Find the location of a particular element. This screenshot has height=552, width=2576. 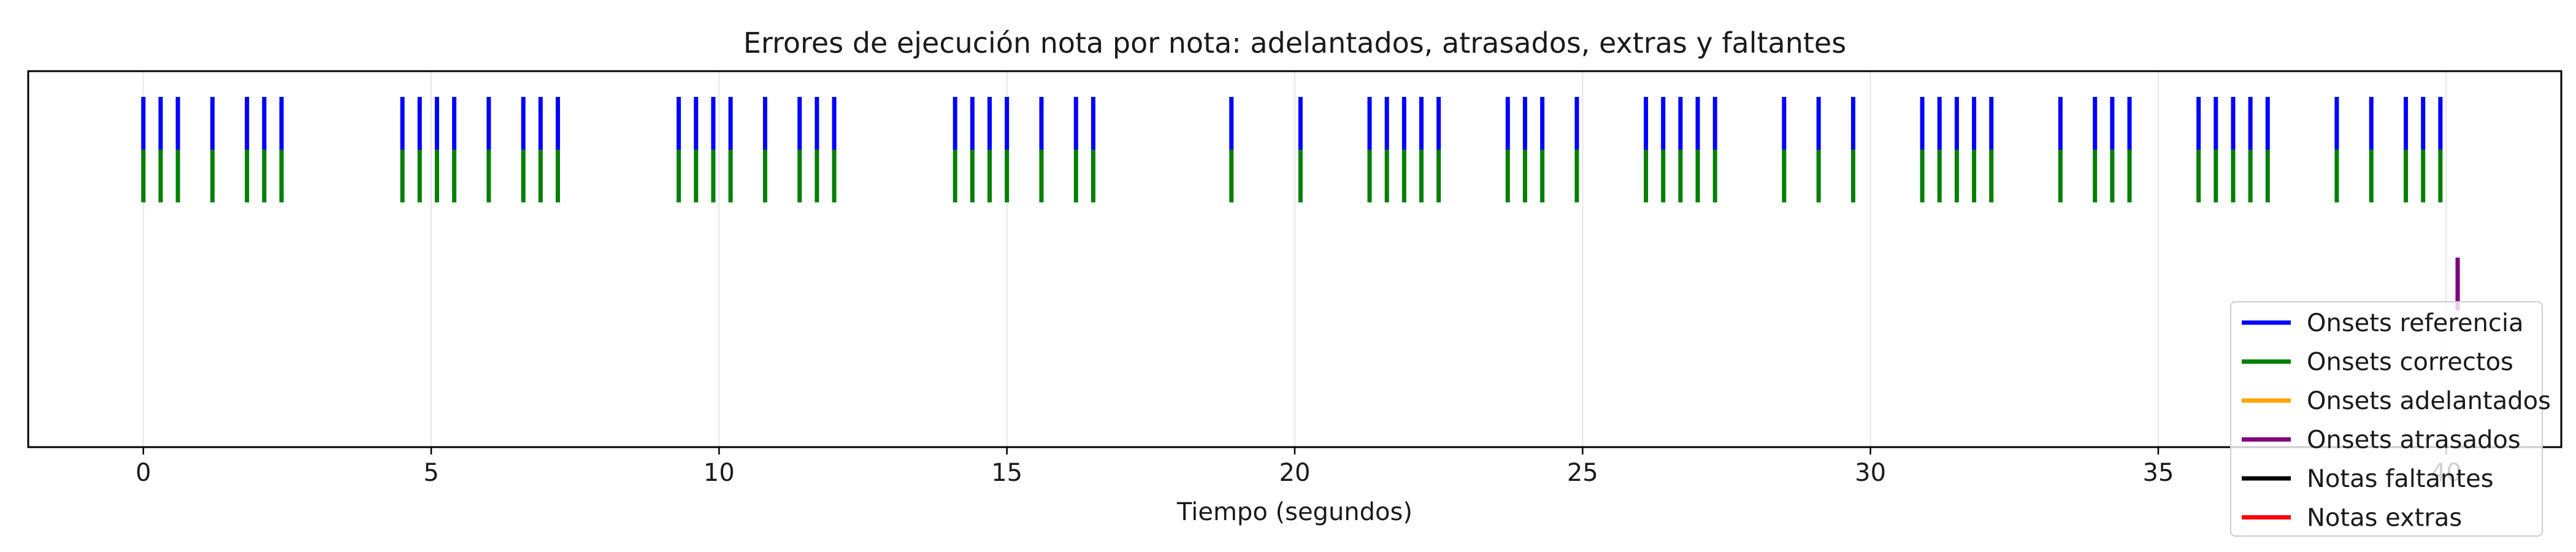

legend-entry-label: Onsets referencia is located at coordinates (2415, 323).